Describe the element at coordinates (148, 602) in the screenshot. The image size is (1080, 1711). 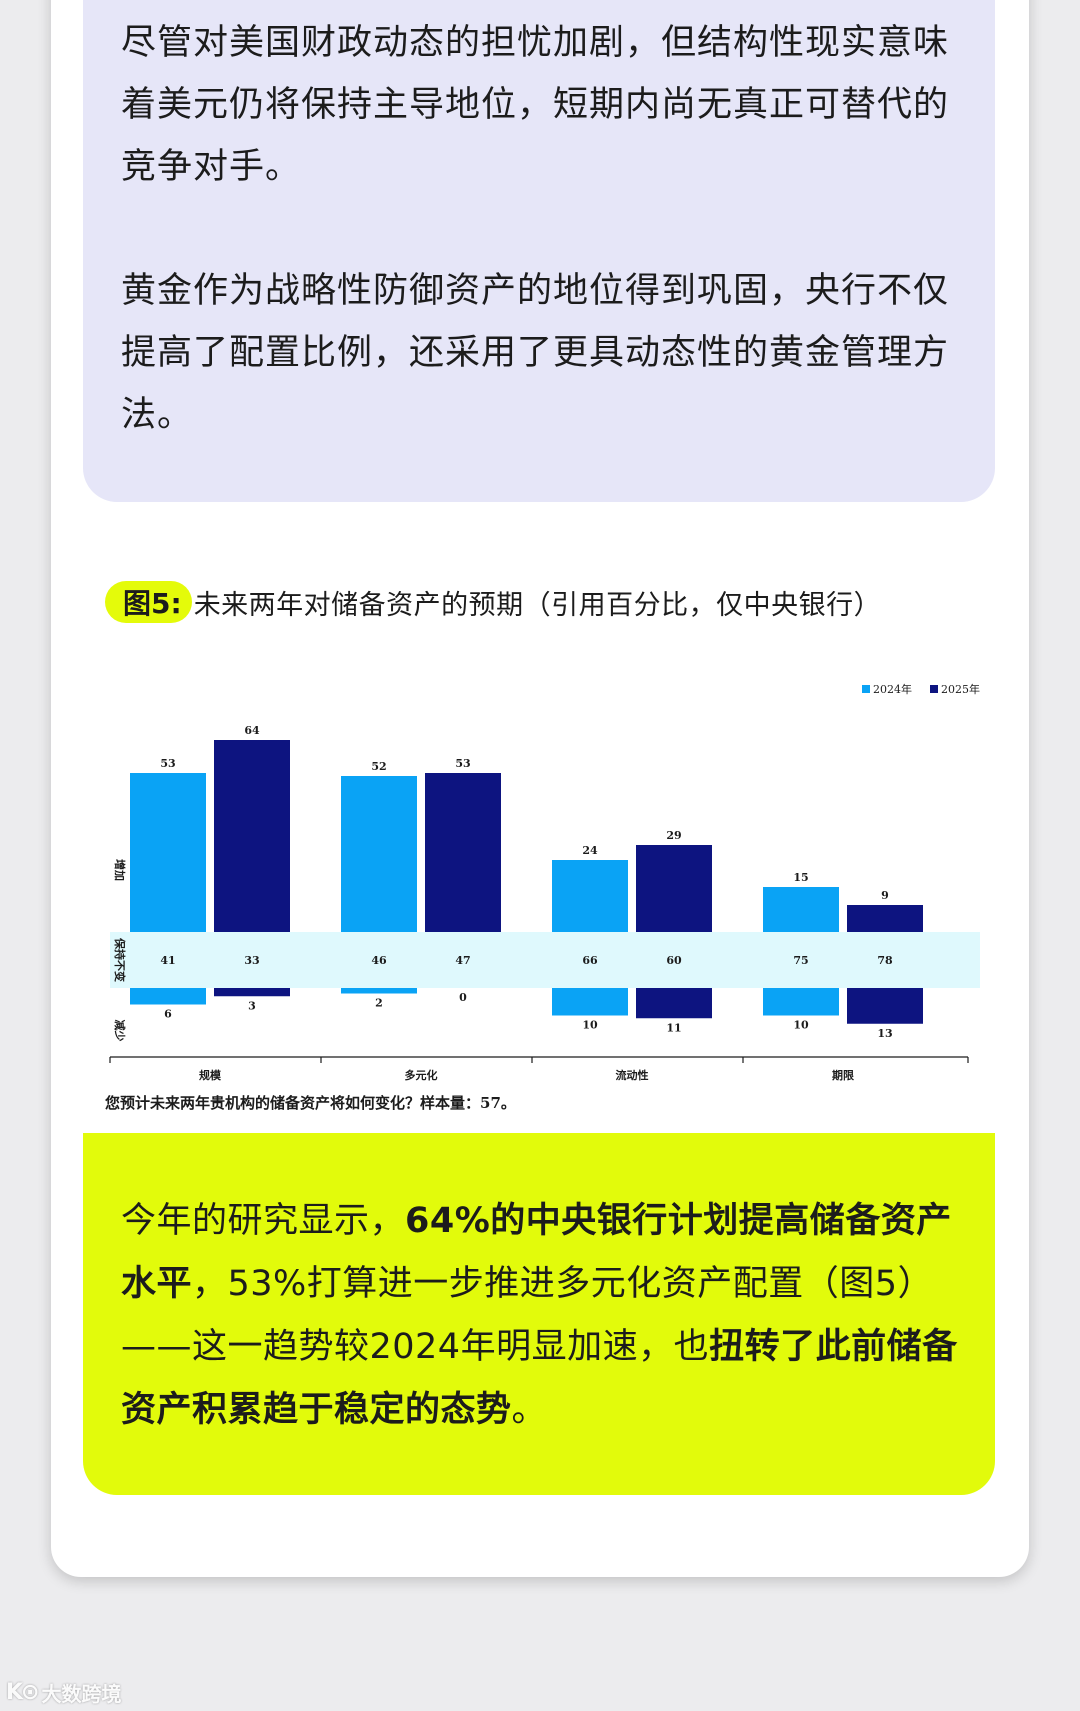
I see `figure-label: 图5:` at that location.